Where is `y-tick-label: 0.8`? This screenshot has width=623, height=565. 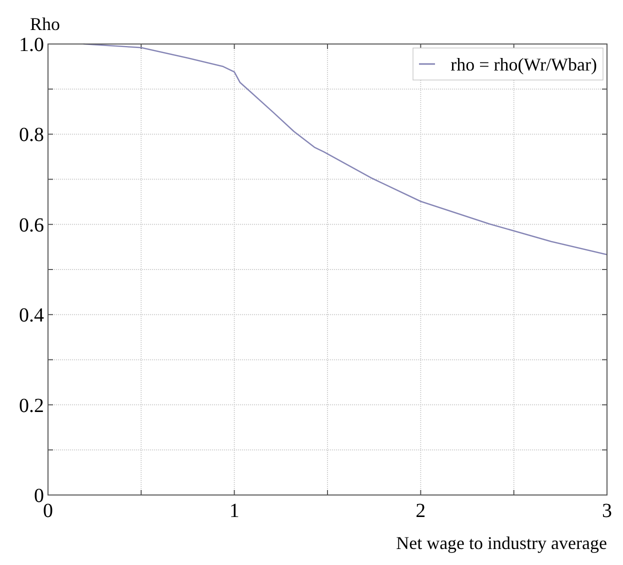 y-tick-label: 0.8 is located at coordinates (31, 135).